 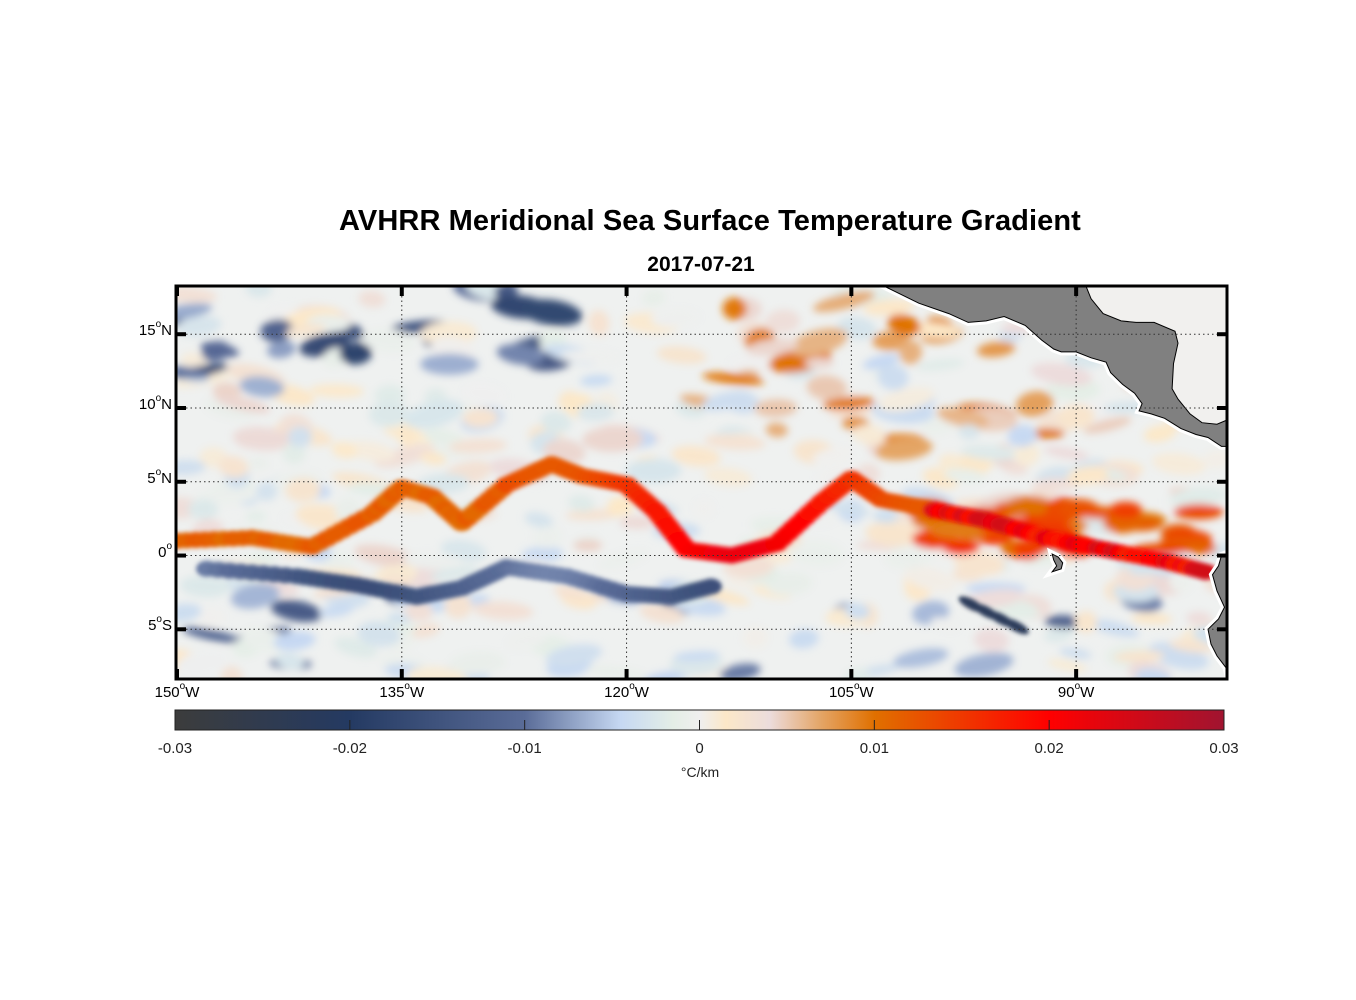 I want to click on lon-tick-label: 105oW, so click(x=851, y=691).